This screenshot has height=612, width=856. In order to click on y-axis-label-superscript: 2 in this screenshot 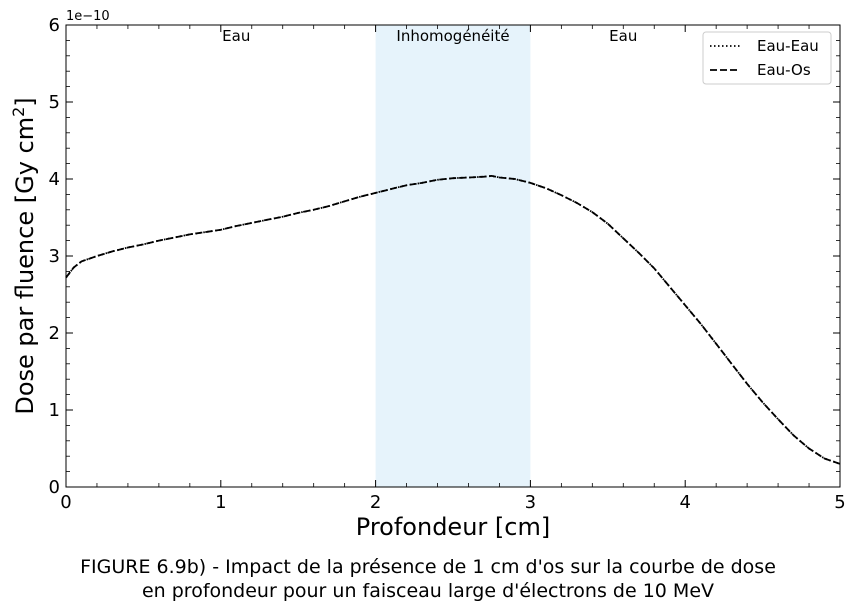, I will do `click(18, 112)`.